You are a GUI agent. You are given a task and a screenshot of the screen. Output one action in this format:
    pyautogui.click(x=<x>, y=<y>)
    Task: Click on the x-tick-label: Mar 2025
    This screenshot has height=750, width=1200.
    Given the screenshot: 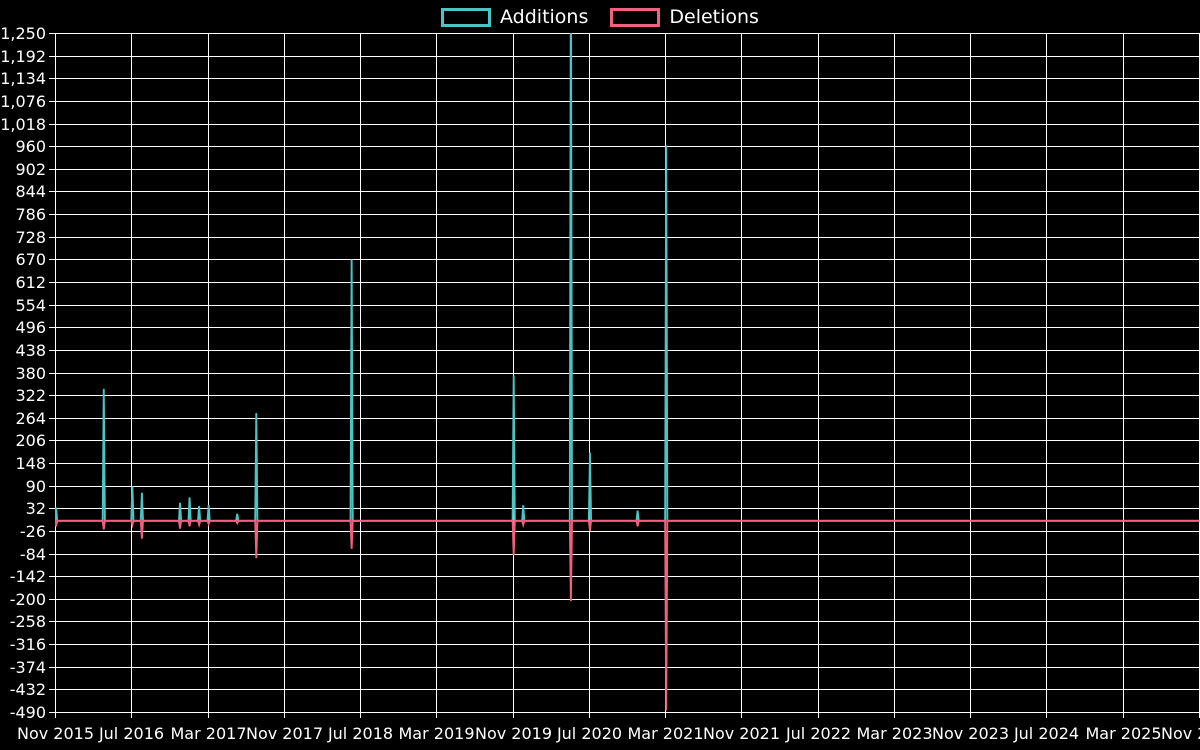 What is the action you would take?
    pyautogui.click(x=1124, y=733)
    